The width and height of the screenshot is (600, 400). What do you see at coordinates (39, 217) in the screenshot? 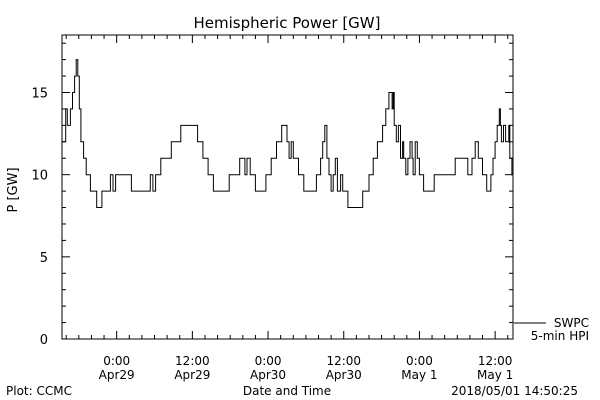
I see `y-tick-labels: 0 5 10 15` at bounding box center [39, 217].